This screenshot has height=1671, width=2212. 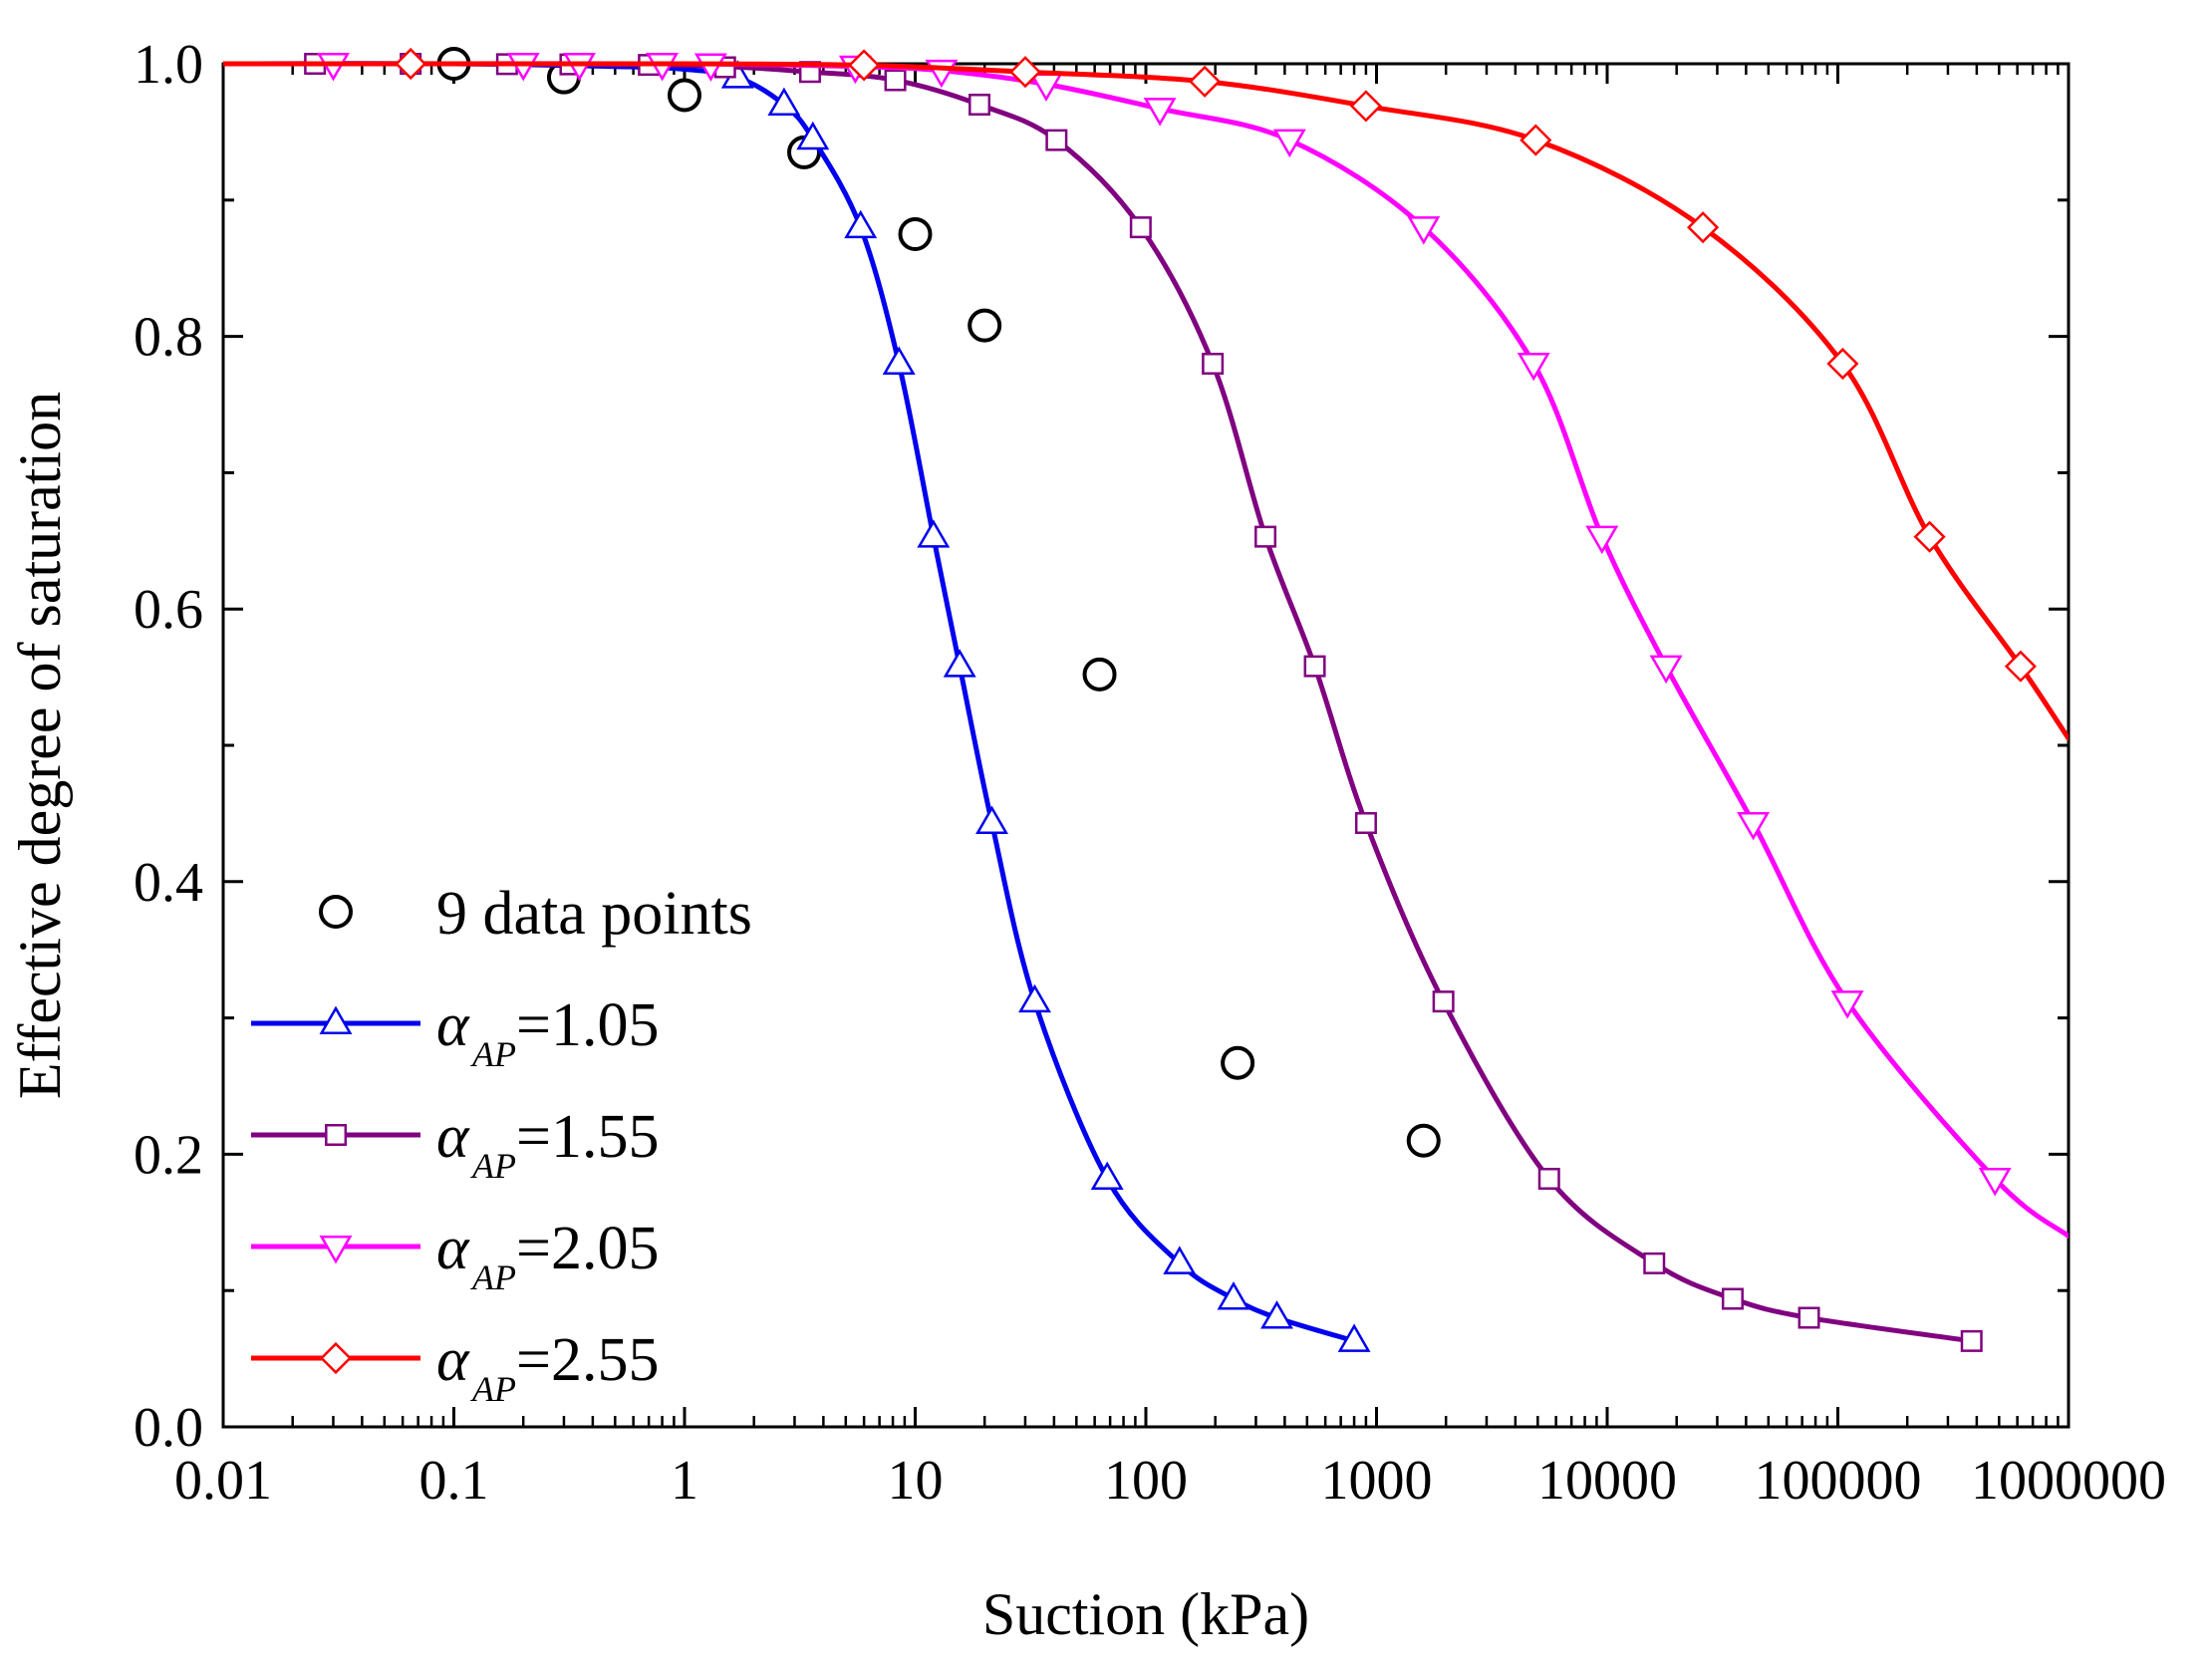 What do you see at coordinates (168, 65) in the screenshot?
I see `y-tick-label: 1.0` at bounding box center [168, 65].